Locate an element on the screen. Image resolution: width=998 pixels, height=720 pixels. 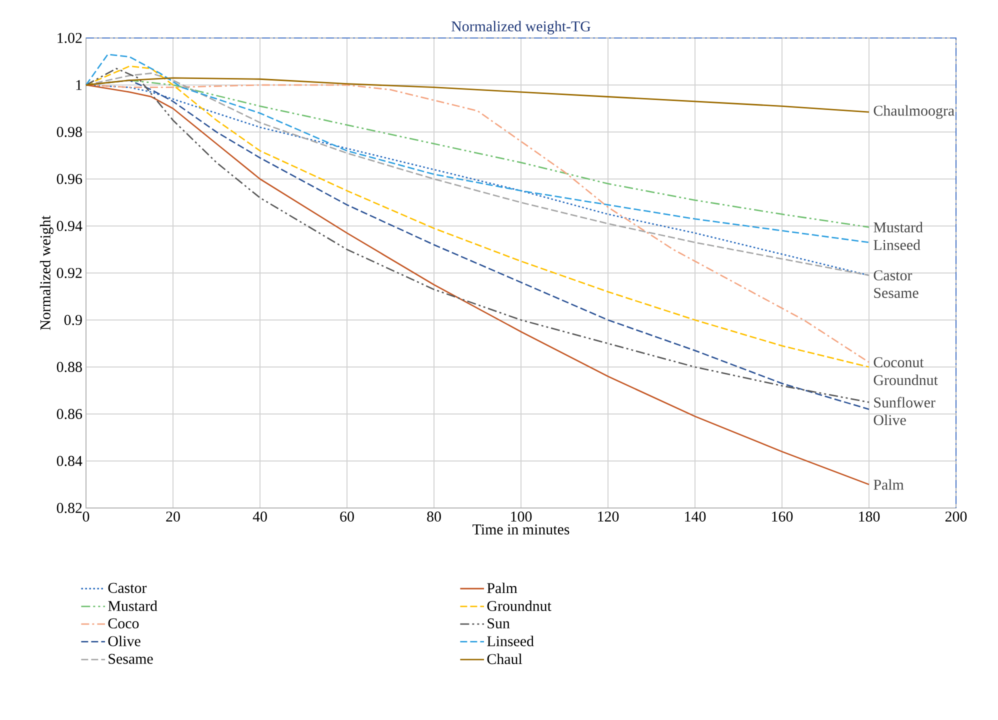
x-axis-title: Time in minutes is located at coordinates (521, 529).